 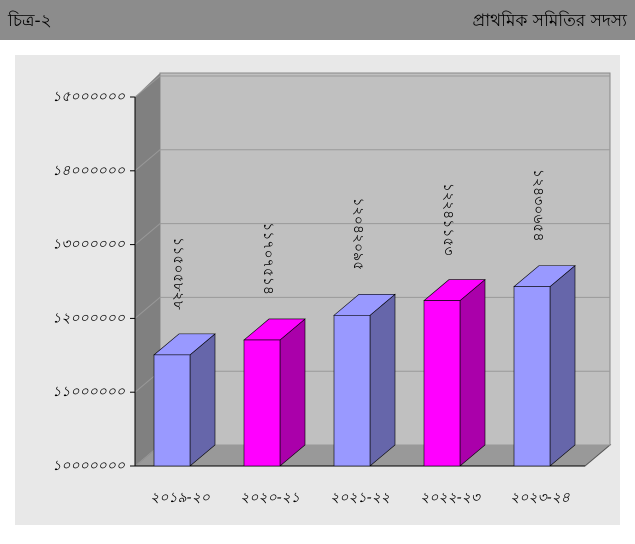 I want to click on data-label: ১১৫০৫৮২৮, so click(x=178, y=273).